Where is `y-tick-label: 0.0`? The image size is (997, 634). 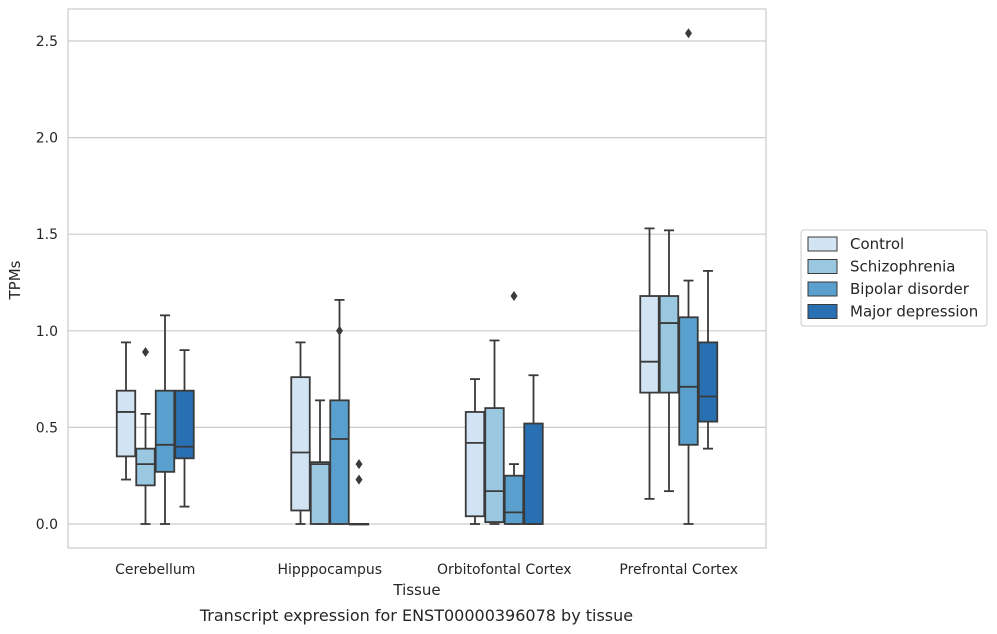 y-tick-label: 0.0 is located at coordinates (47, 525).